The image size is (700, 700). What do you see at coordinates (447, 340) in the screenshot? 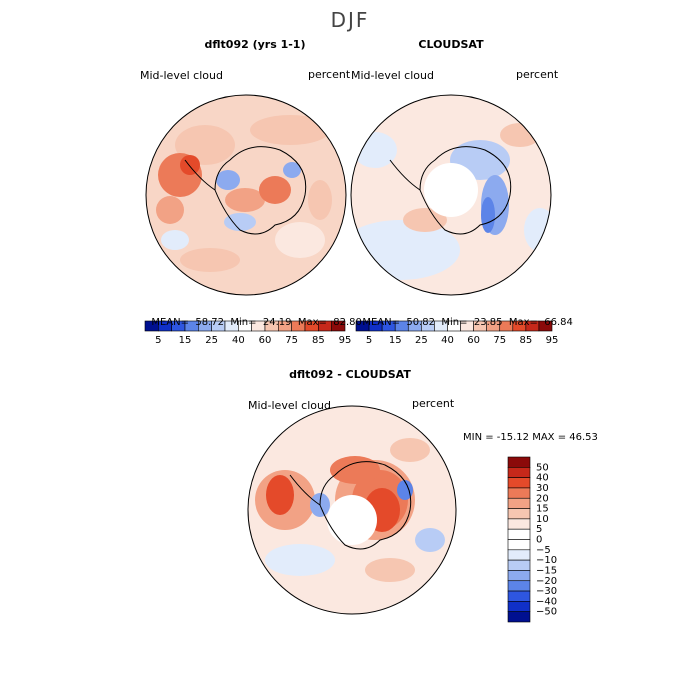
I see `colorbar-cloudsat-tick-label: 40` at bounding box center [447, 340].